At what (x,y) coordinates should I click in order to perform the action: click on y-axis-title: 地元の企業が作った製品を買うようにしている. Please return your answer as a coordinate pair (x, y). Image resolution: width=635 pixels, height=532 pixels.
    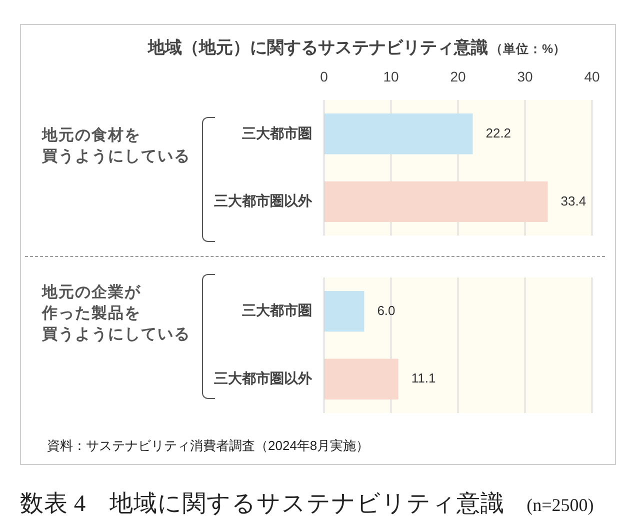
    Looking at the image, I should click on (116, 314).